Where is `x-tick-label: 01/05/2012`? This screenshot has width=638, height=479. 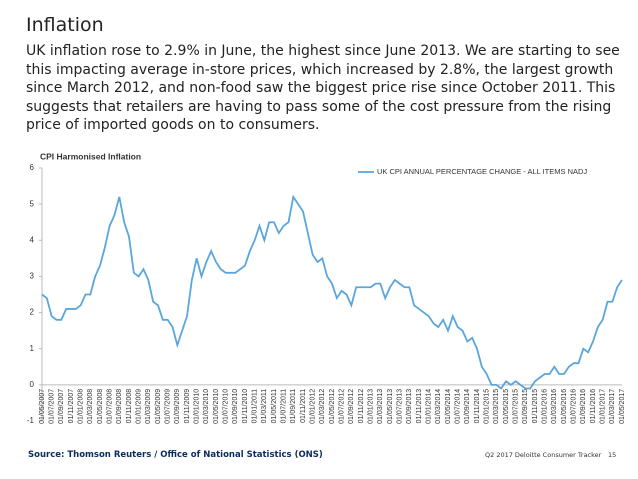
x-tick-label: 01/05/2012 is located at coordinates (332, 406).